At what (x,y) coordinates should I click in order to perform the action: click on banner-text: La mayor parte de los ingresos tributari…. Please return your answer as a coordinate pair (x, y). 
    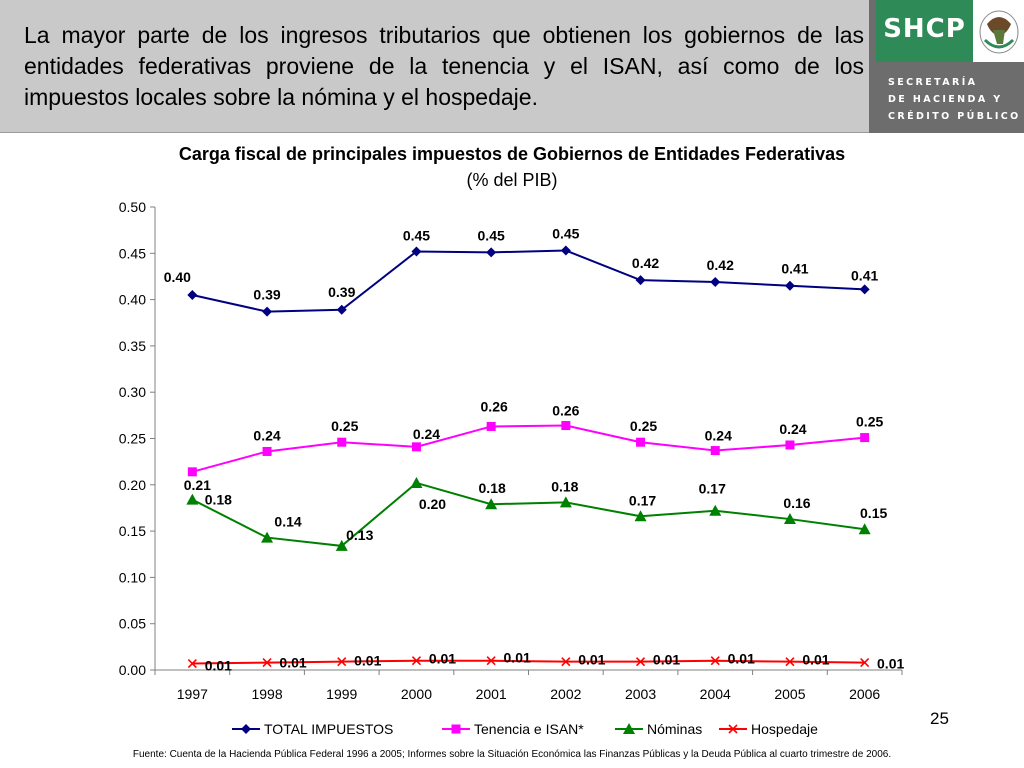
    Looking at the image, I should click on (444, 66).